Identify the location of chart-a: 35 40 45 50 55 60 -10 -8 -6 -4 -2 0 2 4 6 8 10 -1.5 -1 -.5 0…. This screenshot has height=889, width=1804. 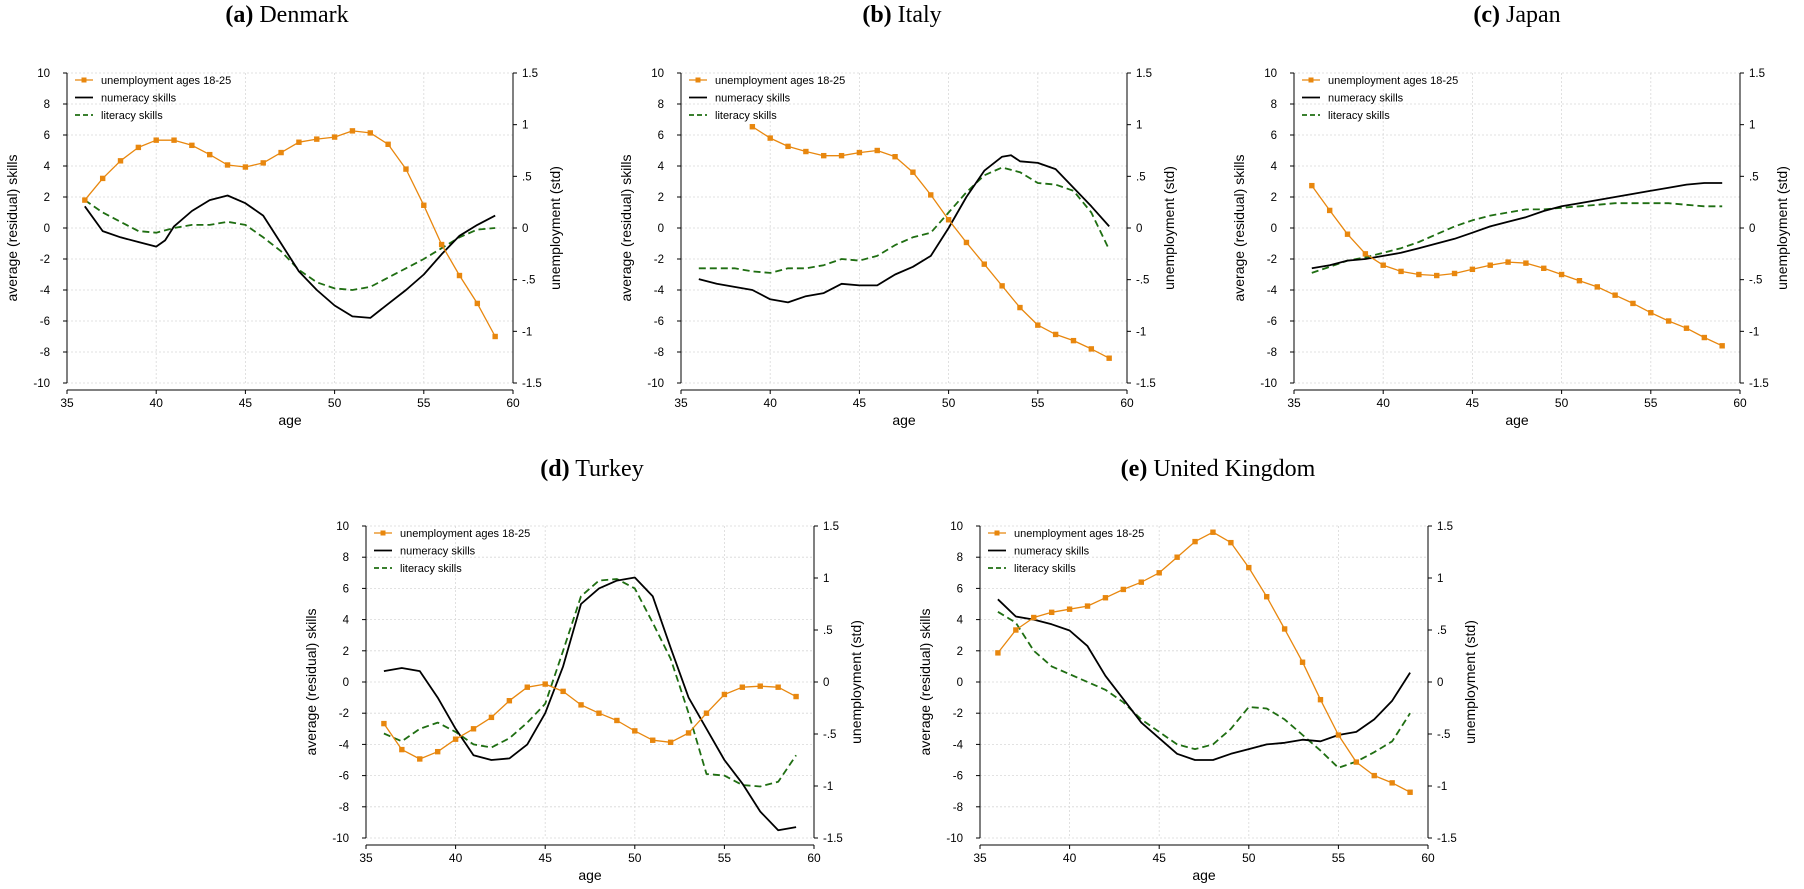
(283, 248).